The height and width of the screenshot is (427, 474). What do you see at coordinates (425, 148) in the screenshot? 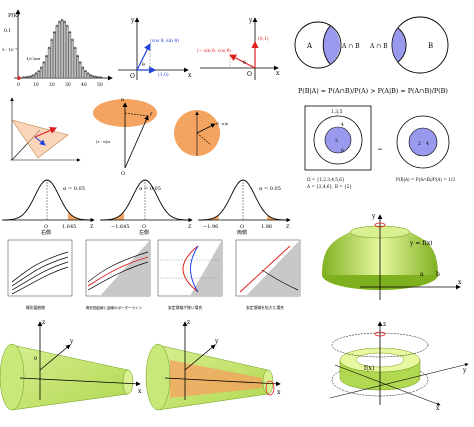
I see `dice-circle-panel: 2 4 P(B|A) = P(A∩B)/P(A) = 1/3` at bounding box center [425, 148].